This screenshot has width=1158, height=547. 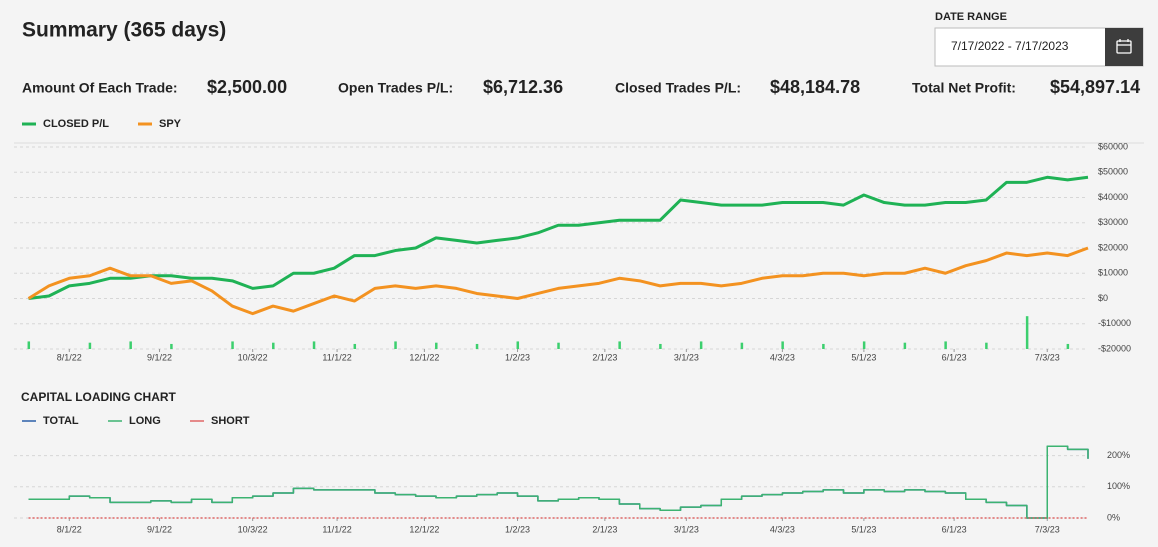 I want to click on y-tick-label: 100%, so click(x=1118, y=486).